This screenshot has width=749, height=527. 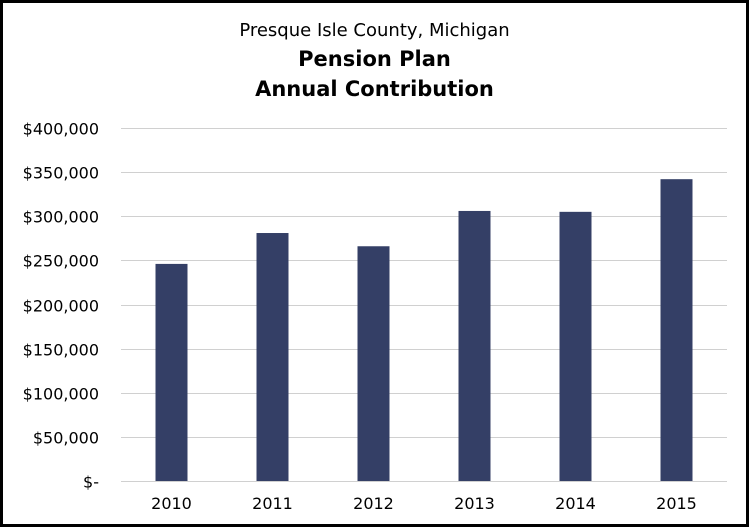 What do you see at coordinates (171, 372) in the screenshot?
I see `bar-2010` at bounding box center [171, 372].